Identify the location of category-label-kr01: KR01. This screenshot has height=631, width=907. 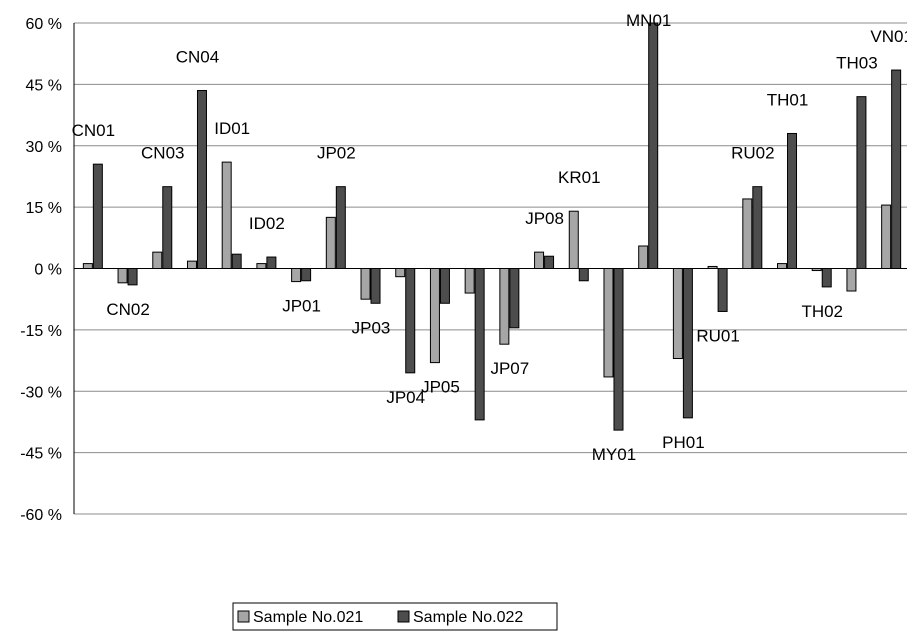
(579, 177).